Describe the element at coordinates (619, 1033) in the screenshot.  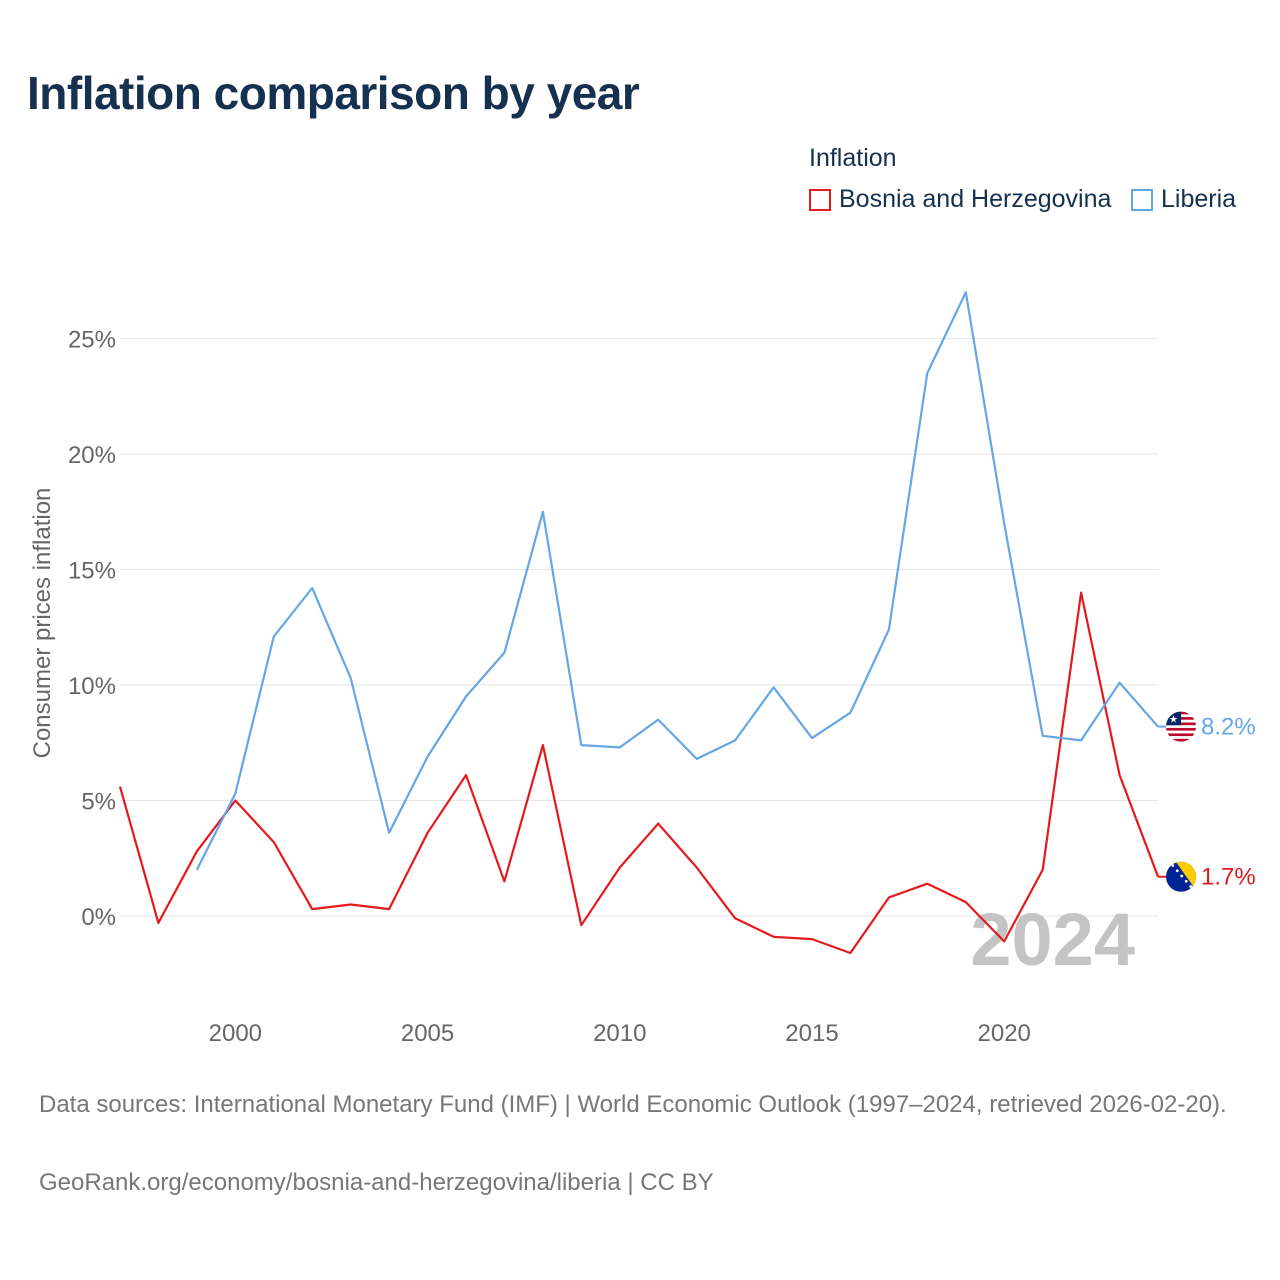
I see `x-tick-label: 2010` at that location.